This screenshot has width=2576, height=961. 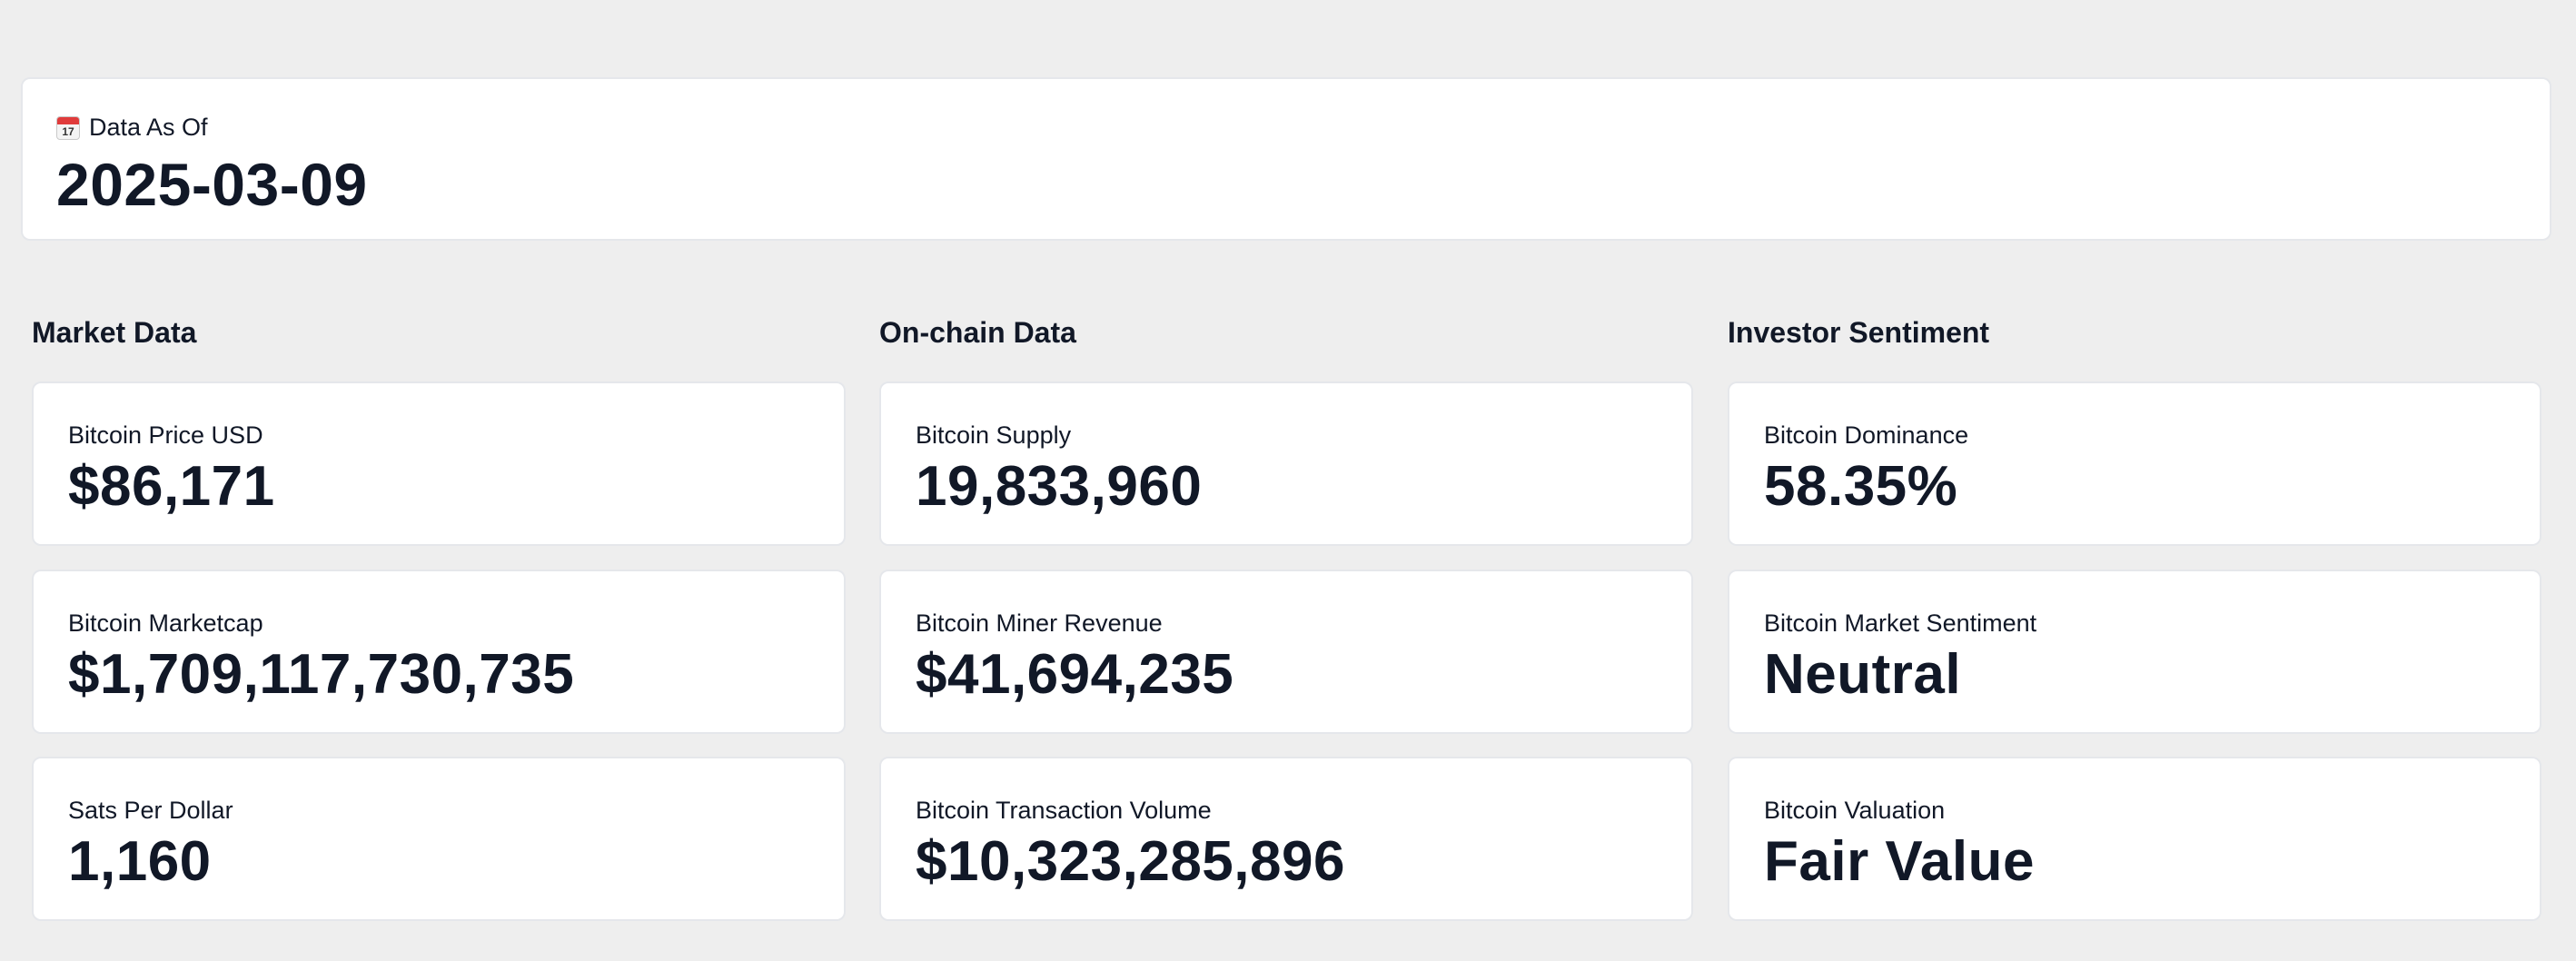 What do you see at coordinates (1900, 623) in the screenshot?
I see `metric-label: Bitcoin Market Sentiment` at bounding box center [1900, 623].